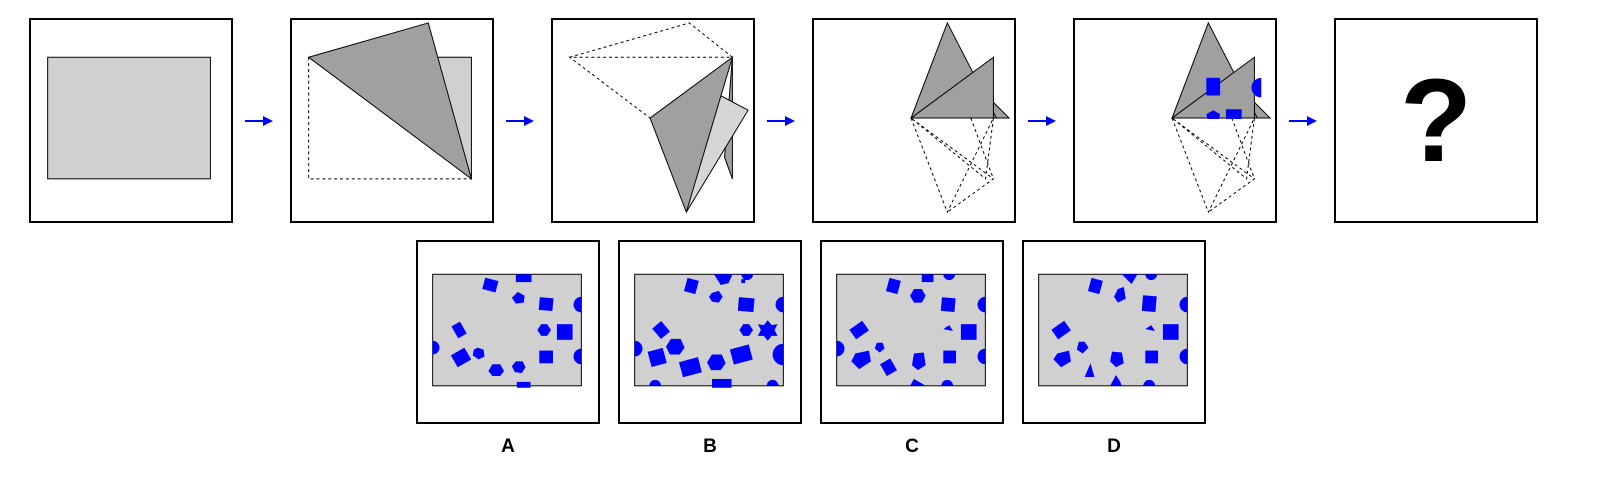 The height and width of the screenshot is (490, 1610). What do you see at coordinates (658, 118) in the screenshot?
I see `second-fold` at bounding box center [658, 118].